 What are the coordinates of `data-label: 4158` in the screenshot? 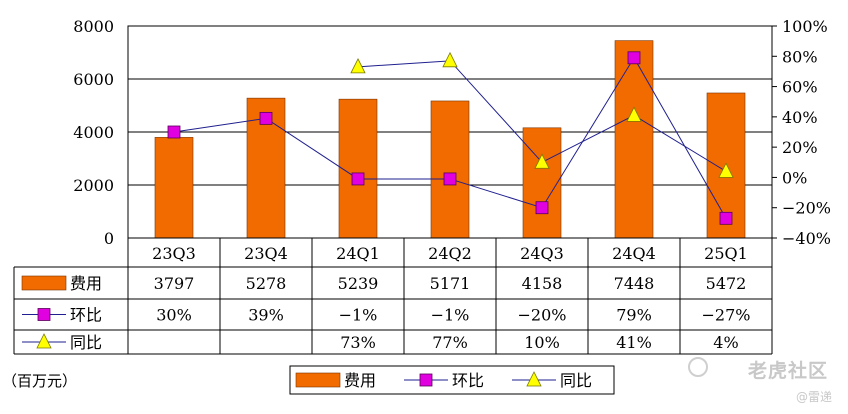 It's located at (542, 283).